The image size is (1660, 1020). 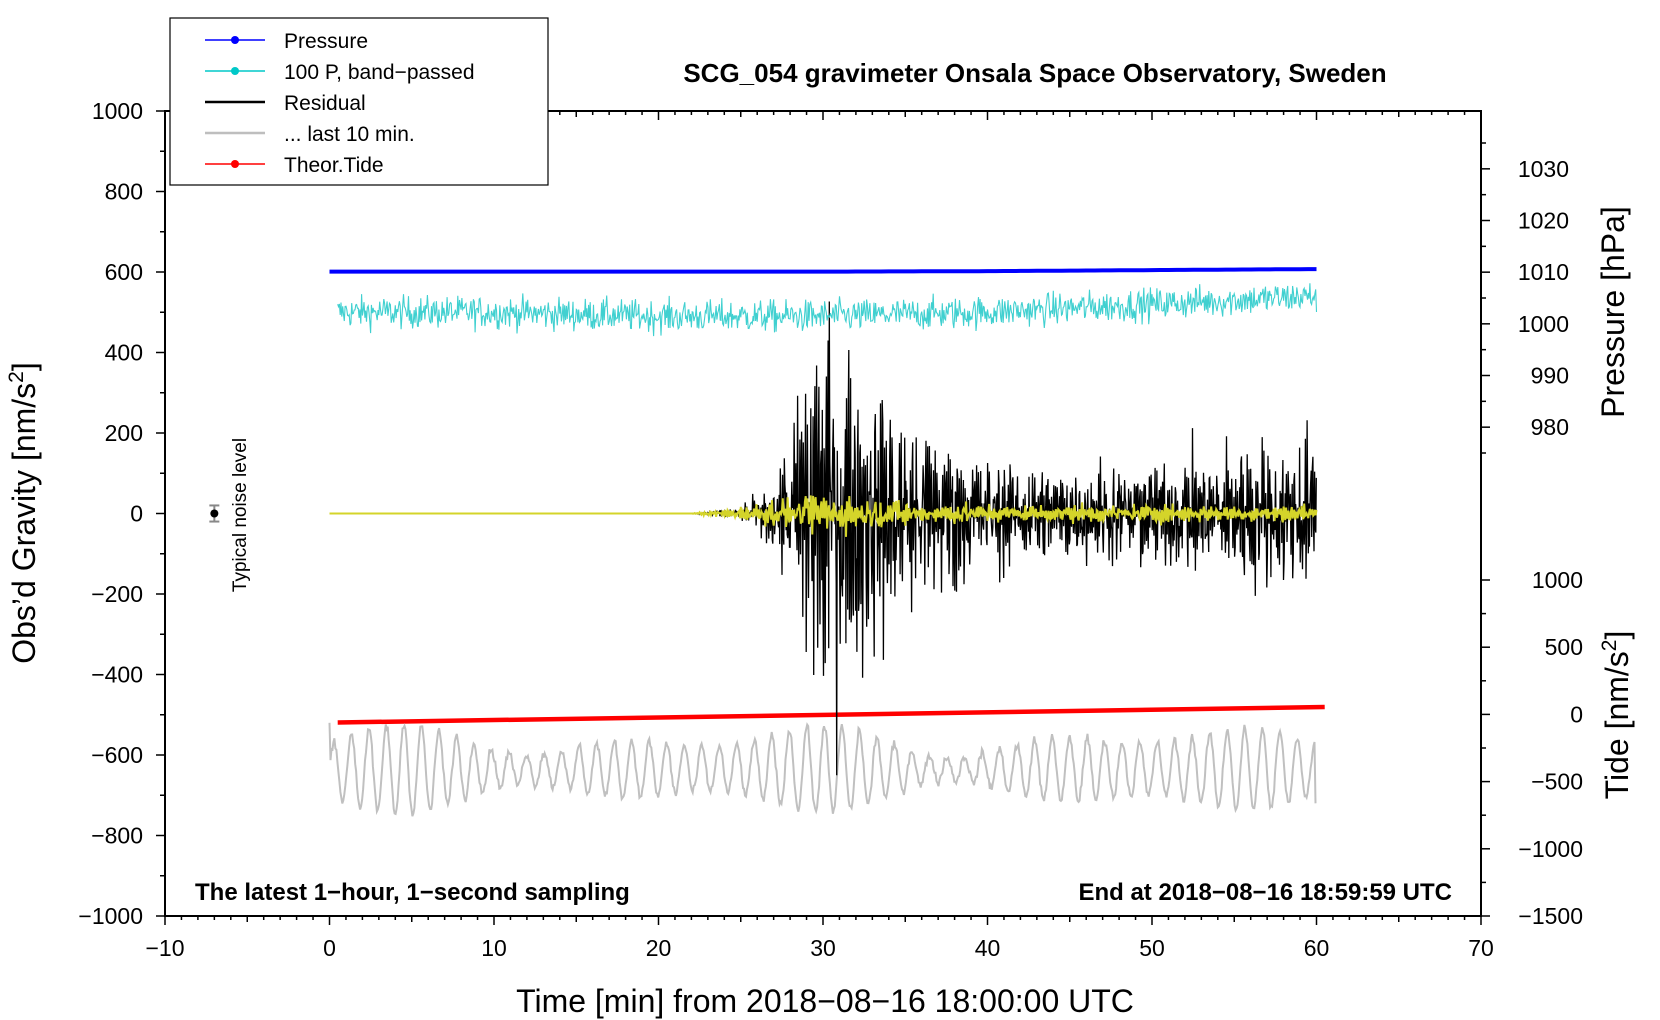 I want to click on legend-item-band-passed: 100 P, band−passed, so click(x=340, y=72).